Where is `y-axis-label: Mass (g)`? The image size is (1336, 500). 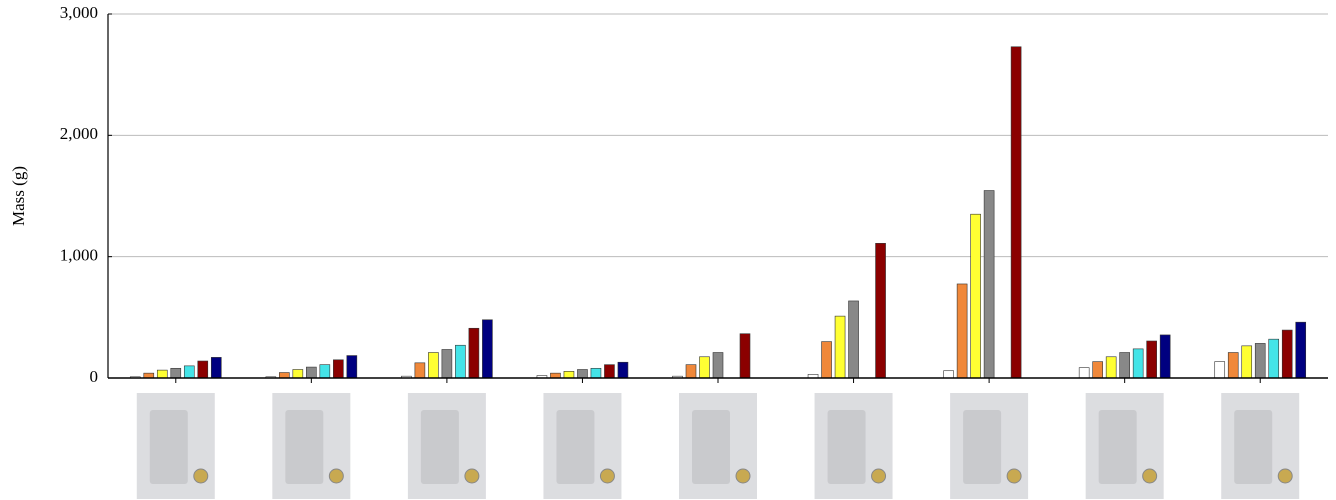
y-axis-label: Mass (g) is located at coordinates (18, 196).